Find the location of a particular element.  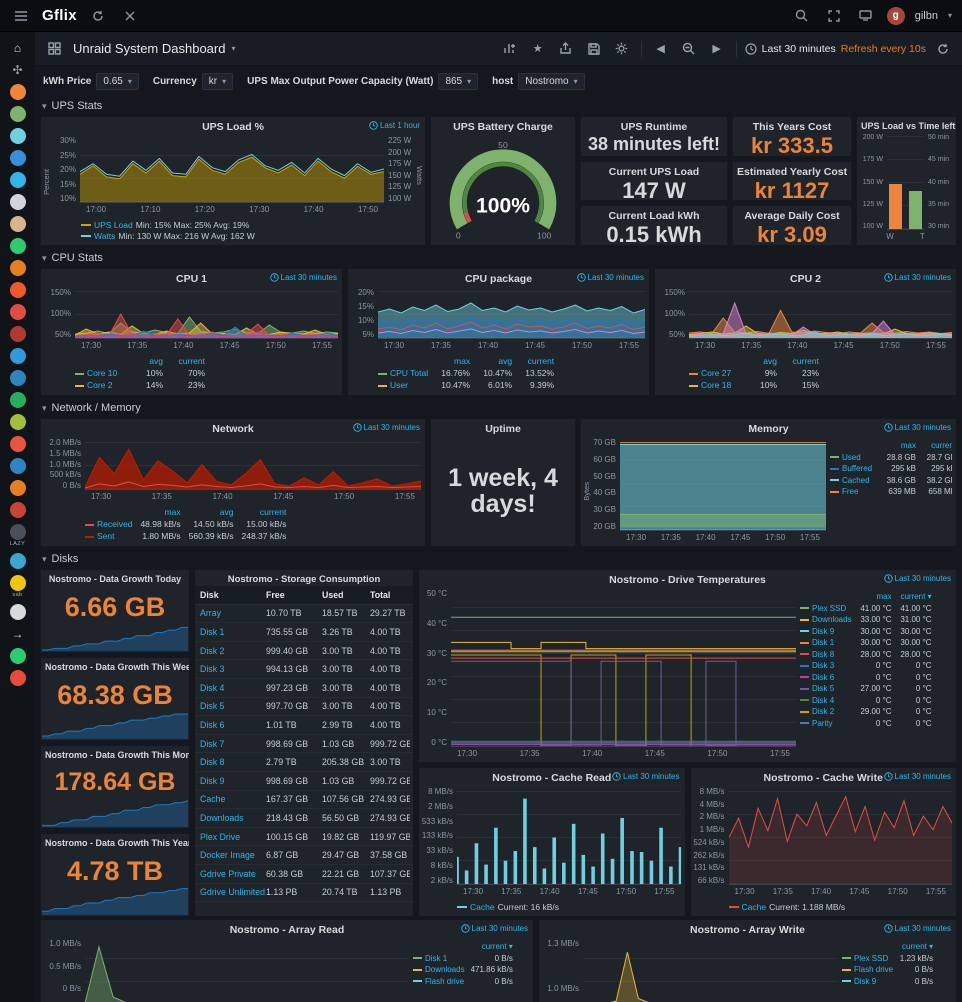

table-row: Array 10.70 TB 18.57 TB 29.27 TB is located at coordinates (304, 614).